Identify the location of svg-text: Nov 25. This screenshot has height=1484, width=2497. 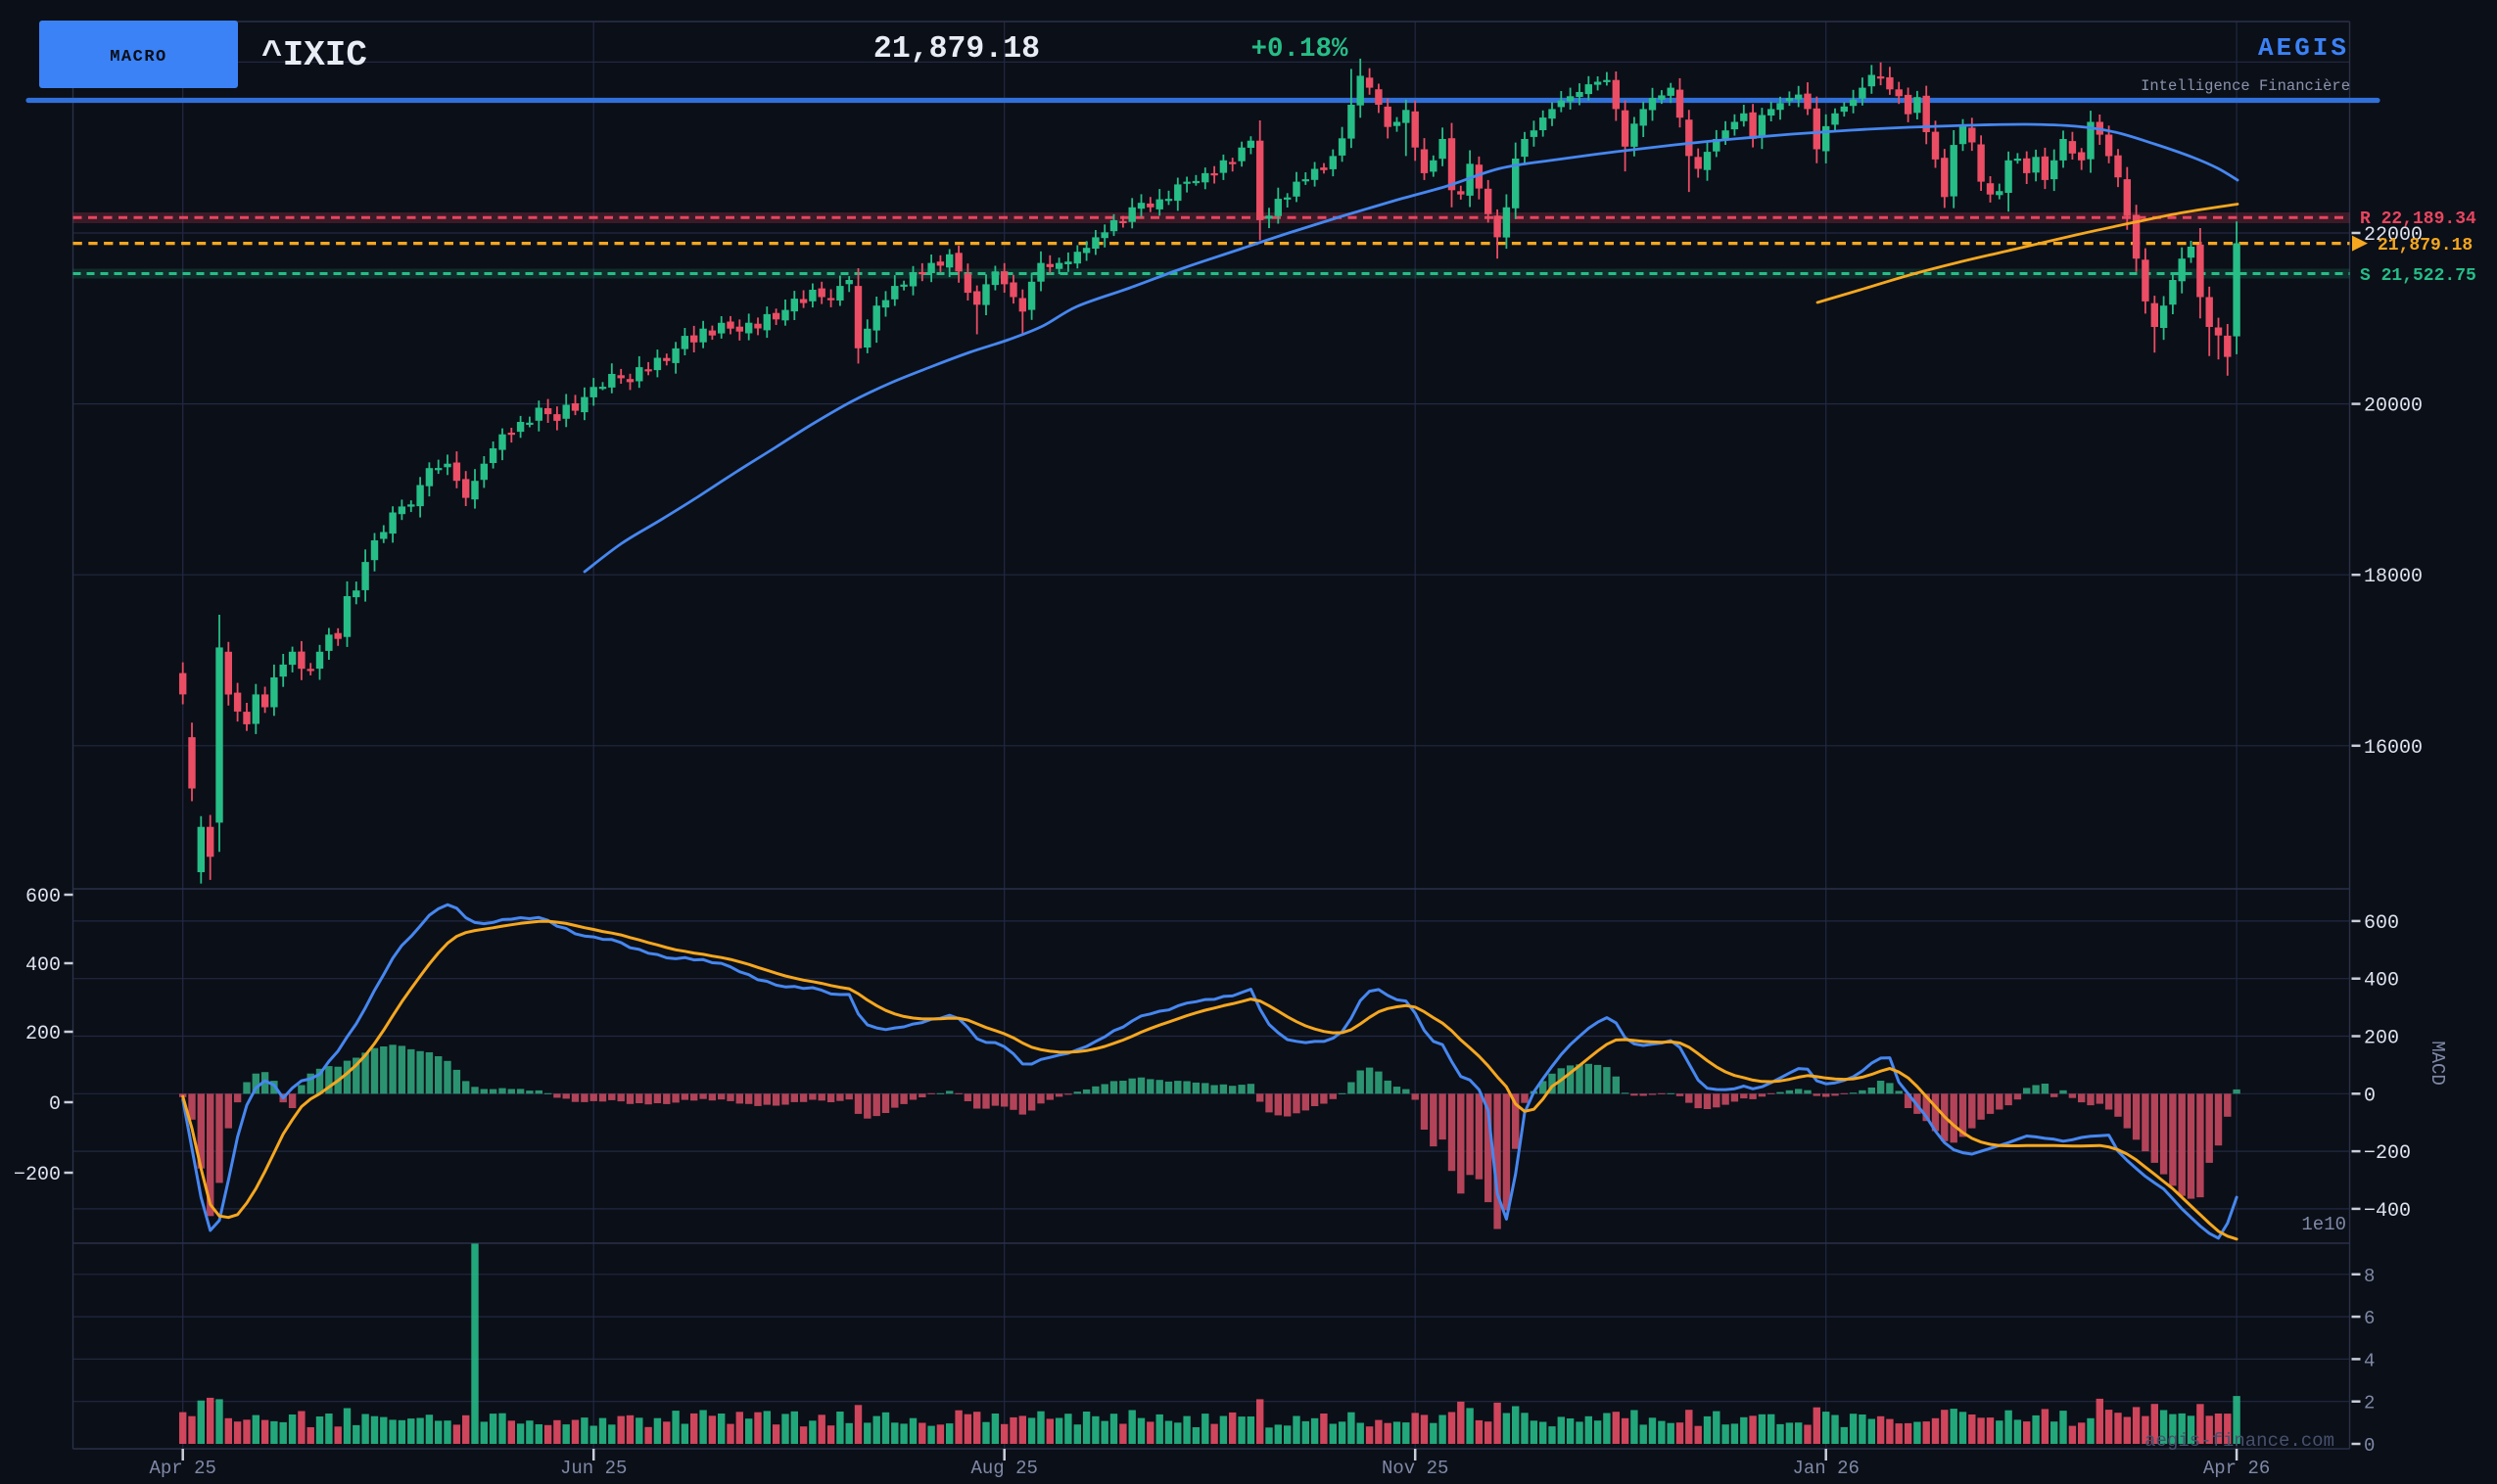
(1415, 1468).